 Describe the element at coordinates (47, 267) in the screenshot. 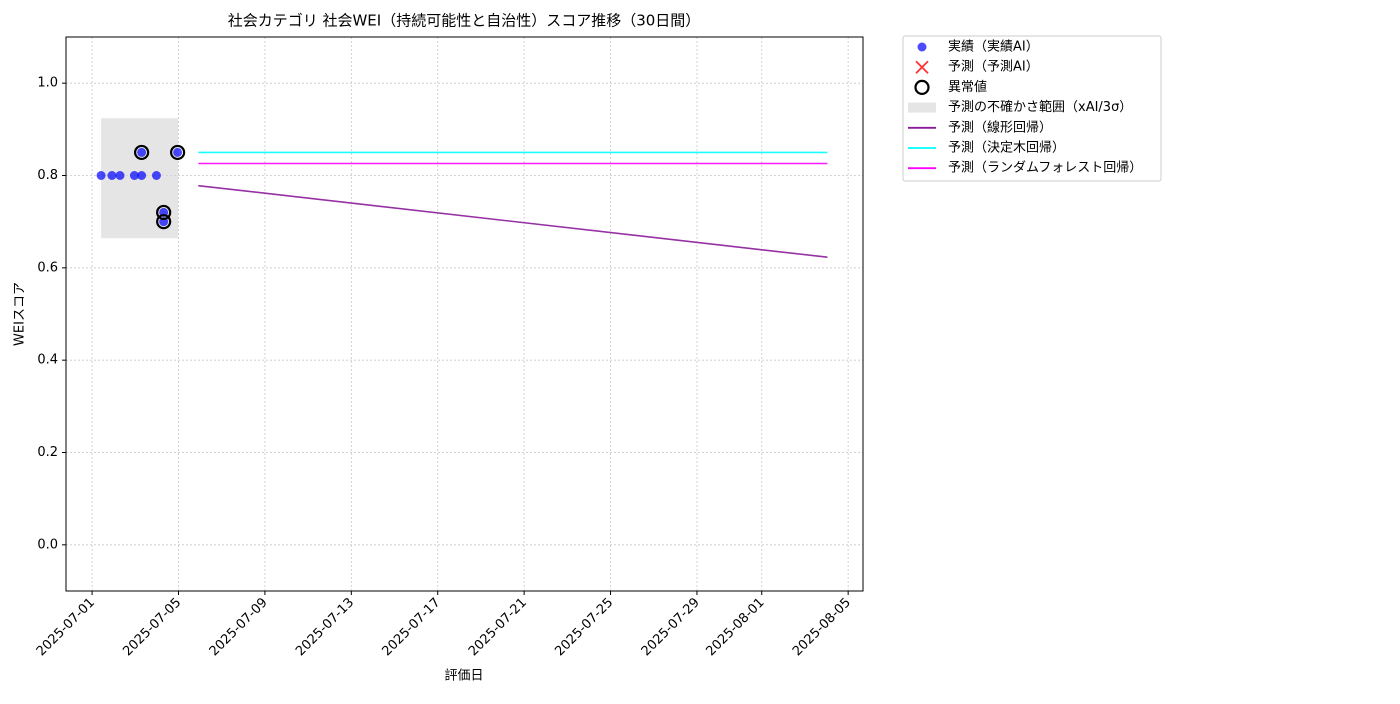

I see `y-tick-label: 0.6` at that location.